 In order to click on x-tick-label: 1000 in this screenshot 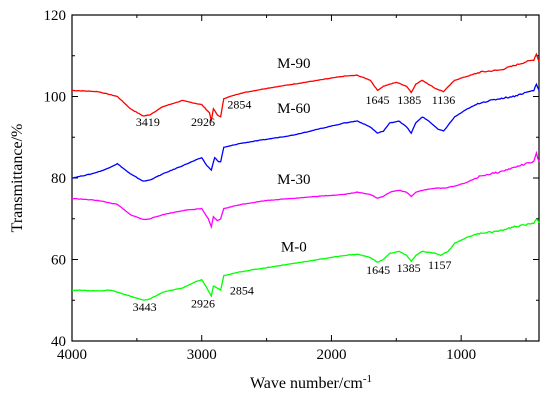, I will do `click(461, 355)`.